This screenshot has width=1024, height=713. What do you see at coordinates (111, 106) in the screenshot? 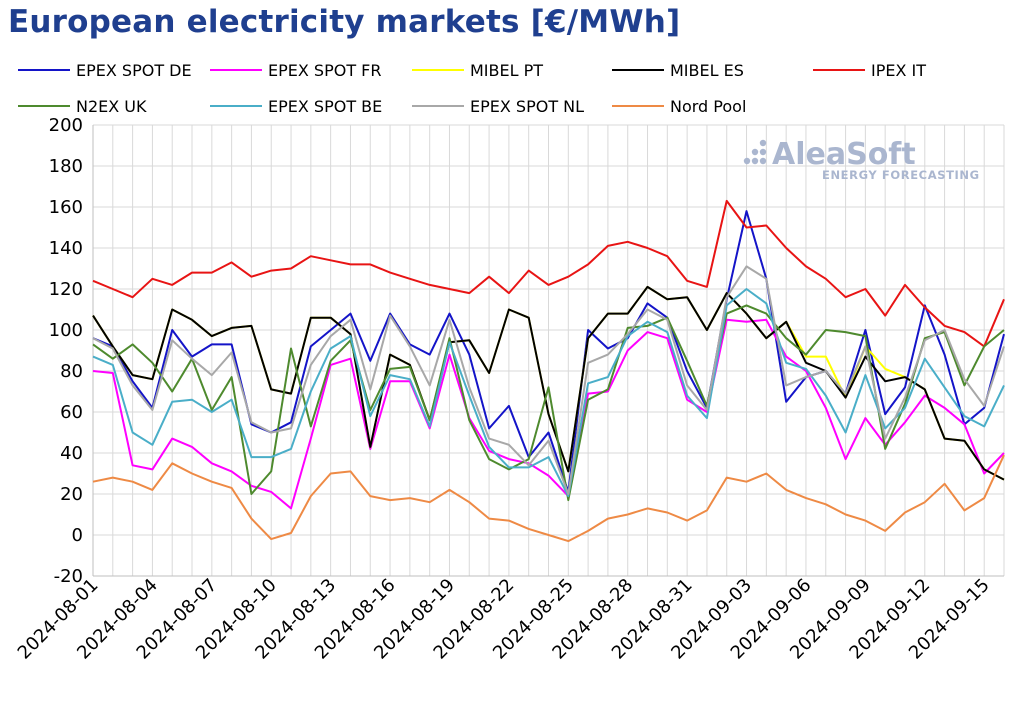
I see `legend-entry: N2EX UK` at bounding box center [111, 106].